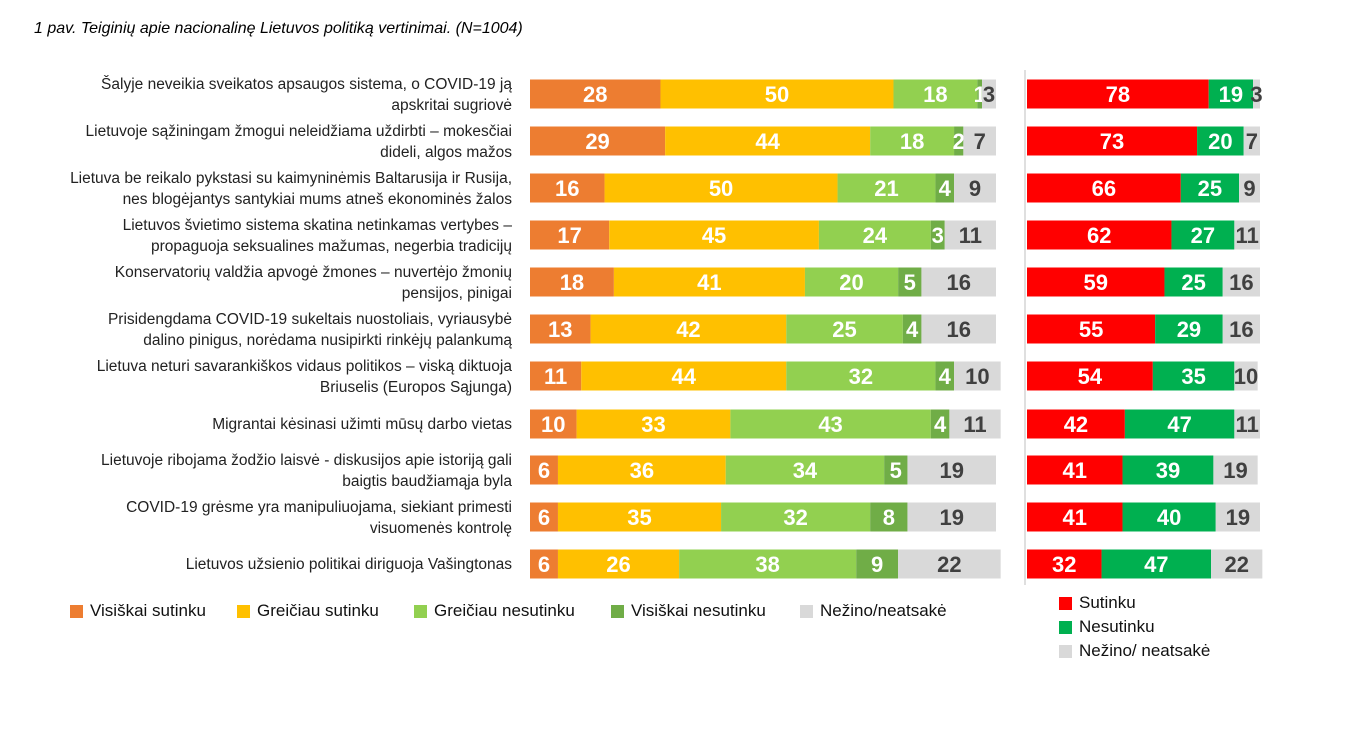 The width and height of the screenshot is (1365, 746). I want to click on left-data-label: 25, so click(844, 329).